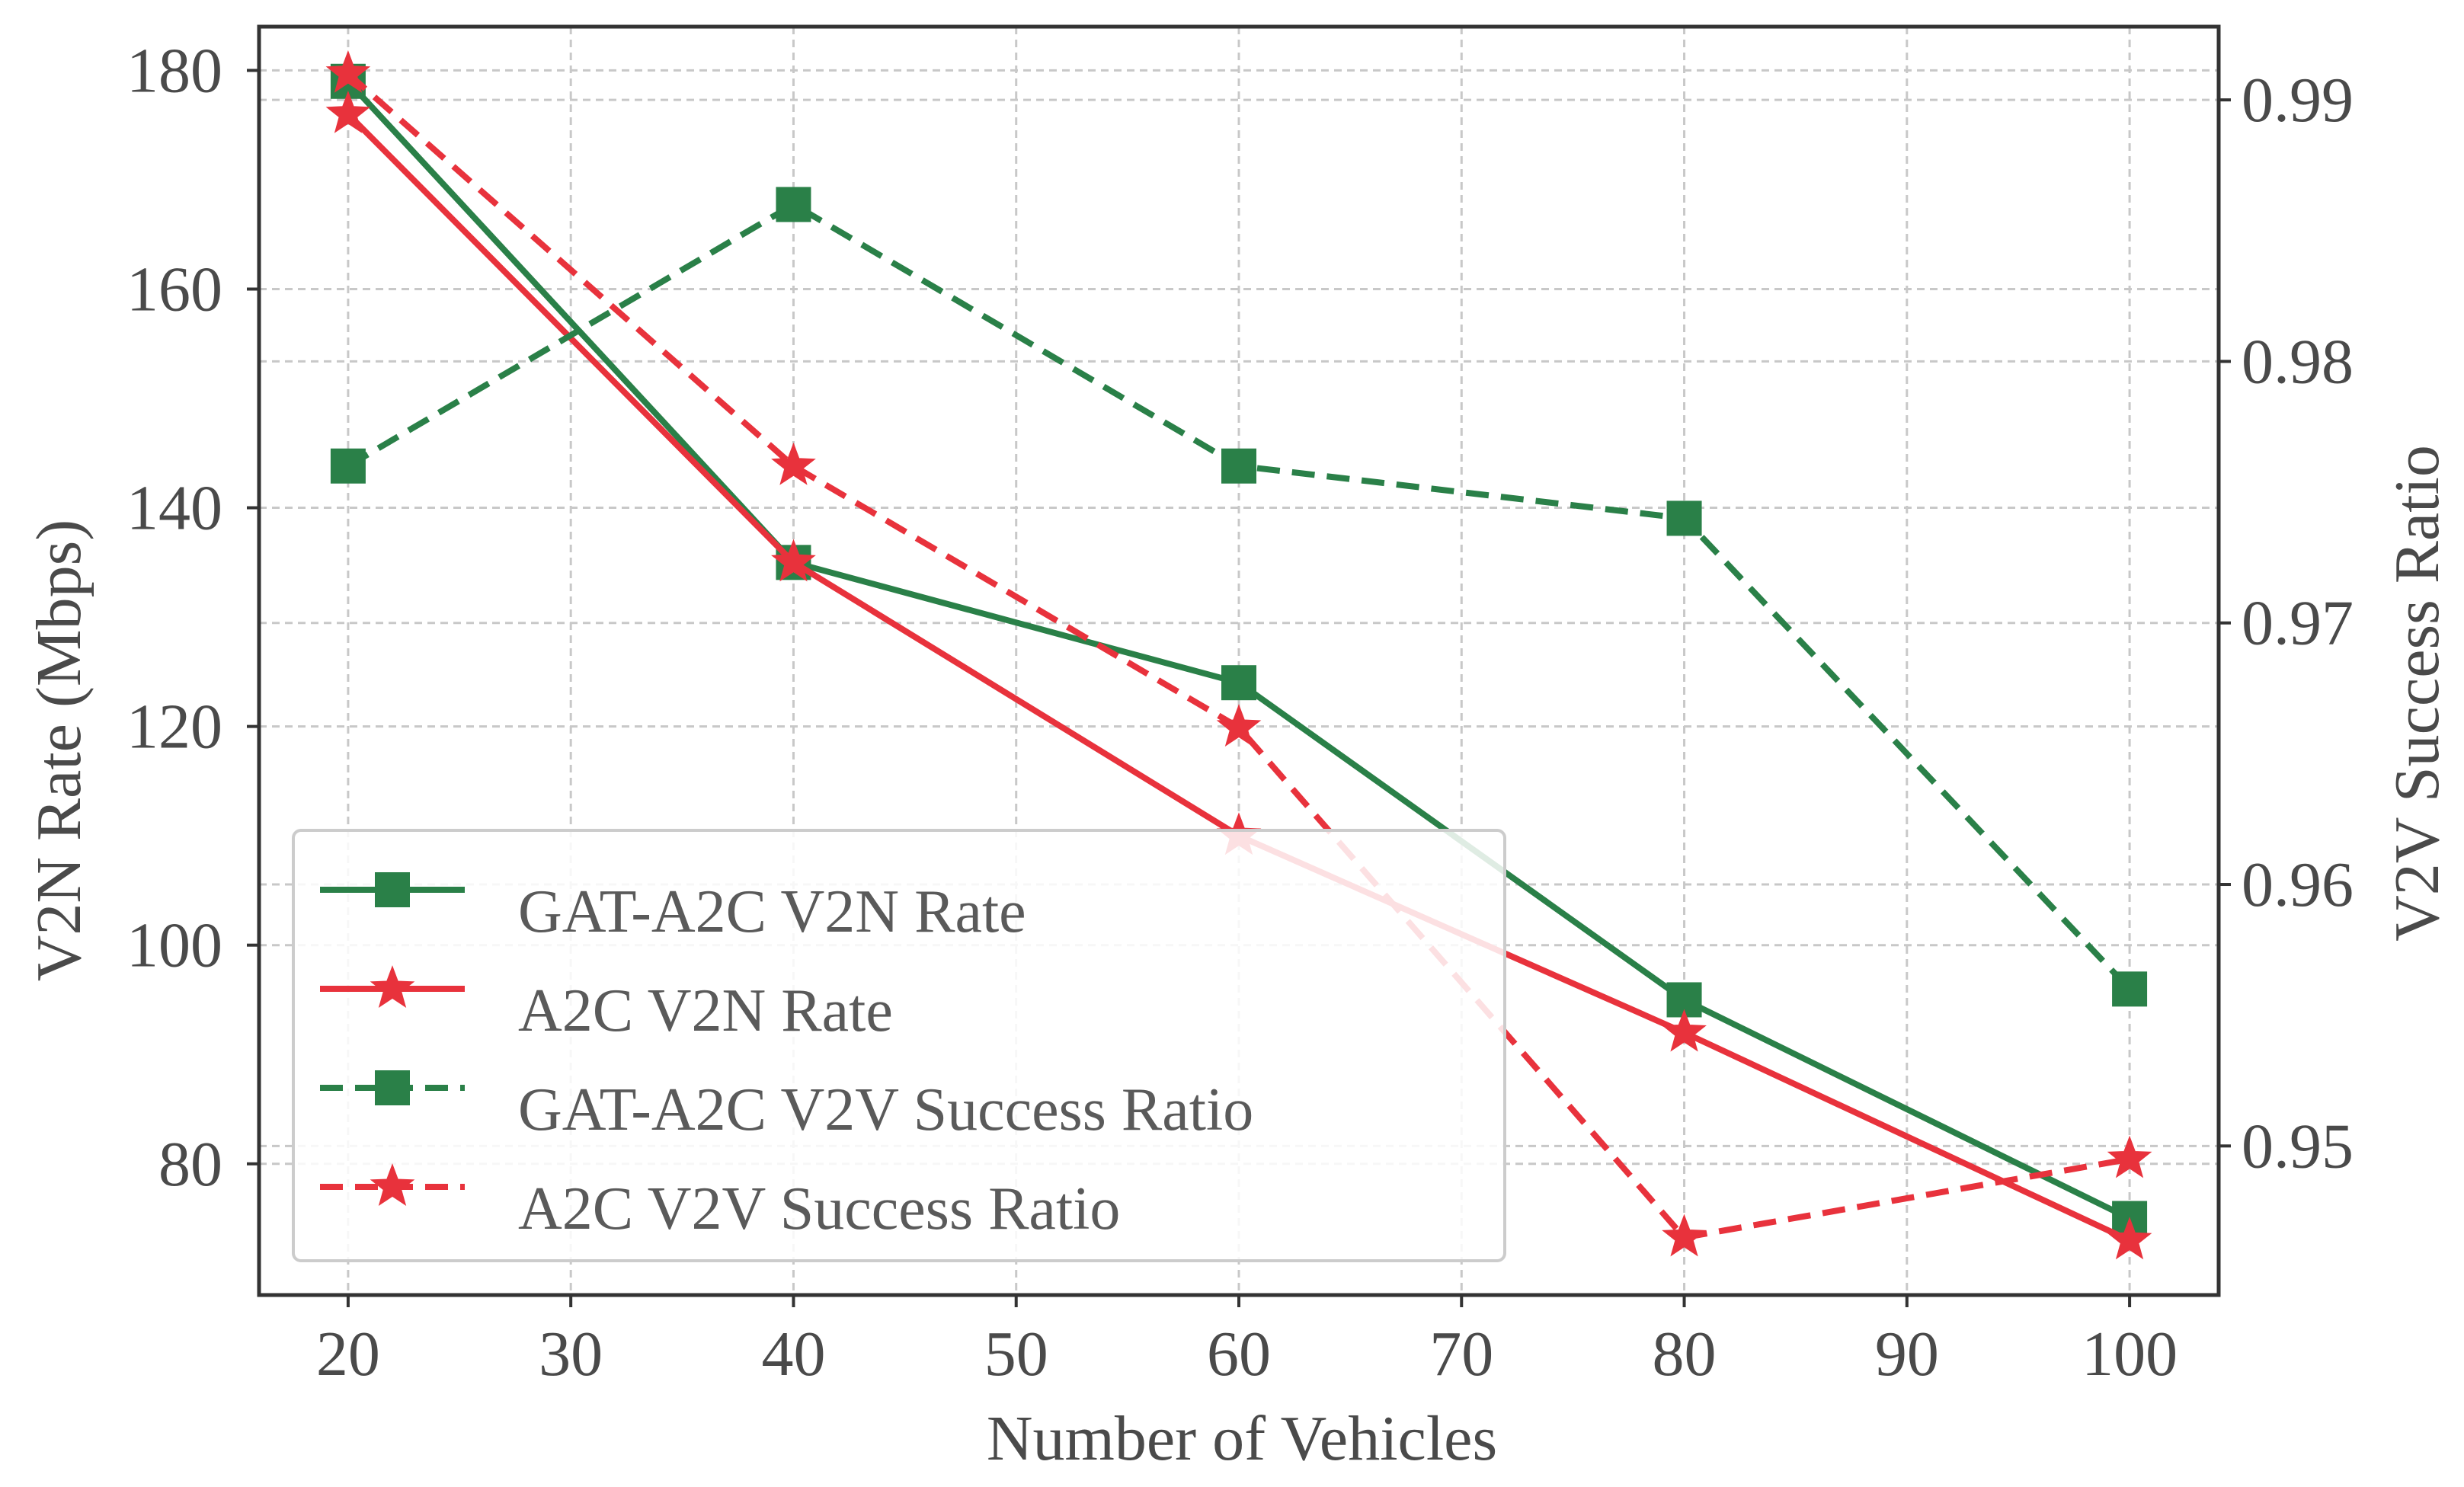 The height and width of the screenshot is (1487, 2464). I want to click on y-axis-left-label: V2N Rate (Mbps), so click(59, 751).